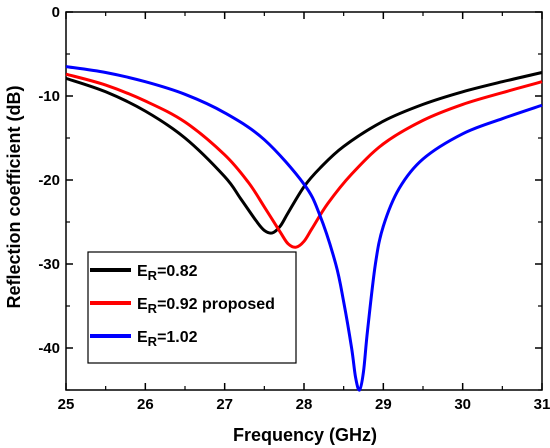 The height and width of the screenshot is (448, 550). Describe the element at coordinates (462, 404) in the screenshot. I see `x-tick-label: 30` at that location.